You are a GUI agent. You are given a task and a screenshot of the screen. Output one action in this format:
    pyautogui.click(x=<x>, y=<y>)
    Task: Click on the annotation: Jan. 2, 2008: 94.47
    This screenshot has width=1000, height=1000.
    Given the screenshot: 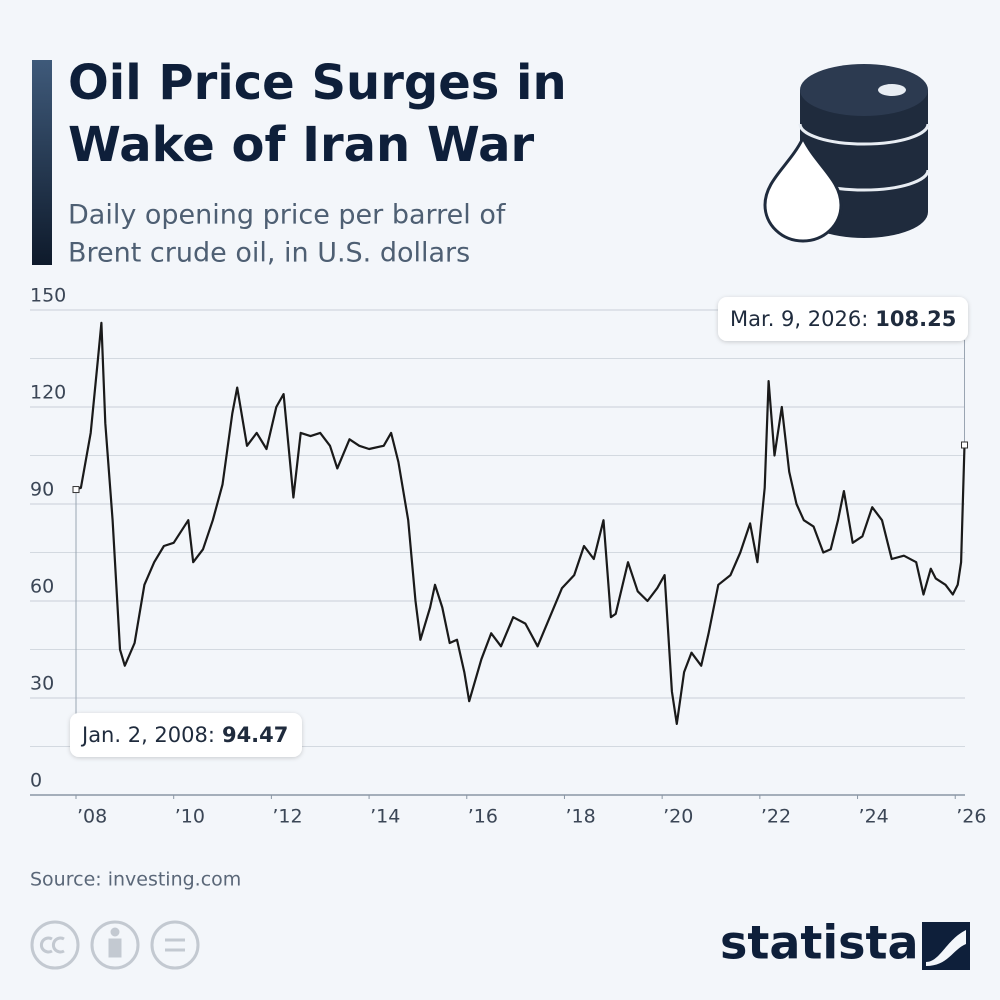 What is the action you would take?
    pyautogui.click(x=184, y=735)
    